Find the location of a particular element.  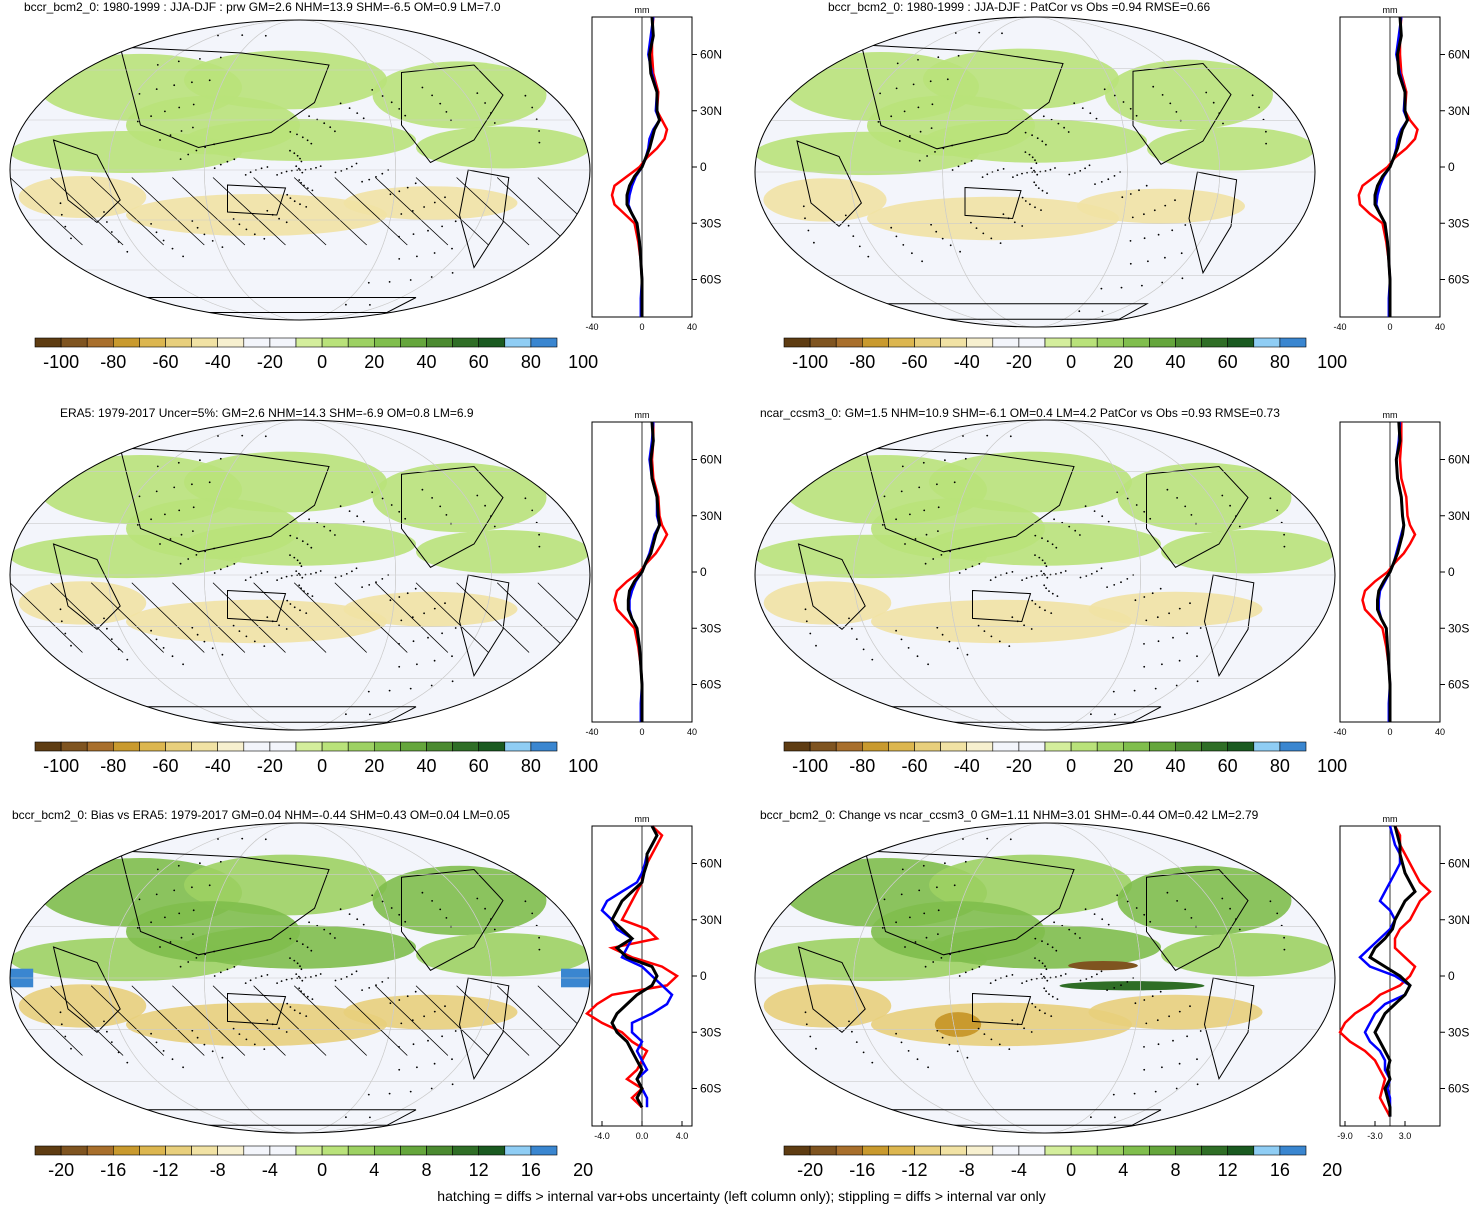

positive-region is located at coordinates (1204, 497).